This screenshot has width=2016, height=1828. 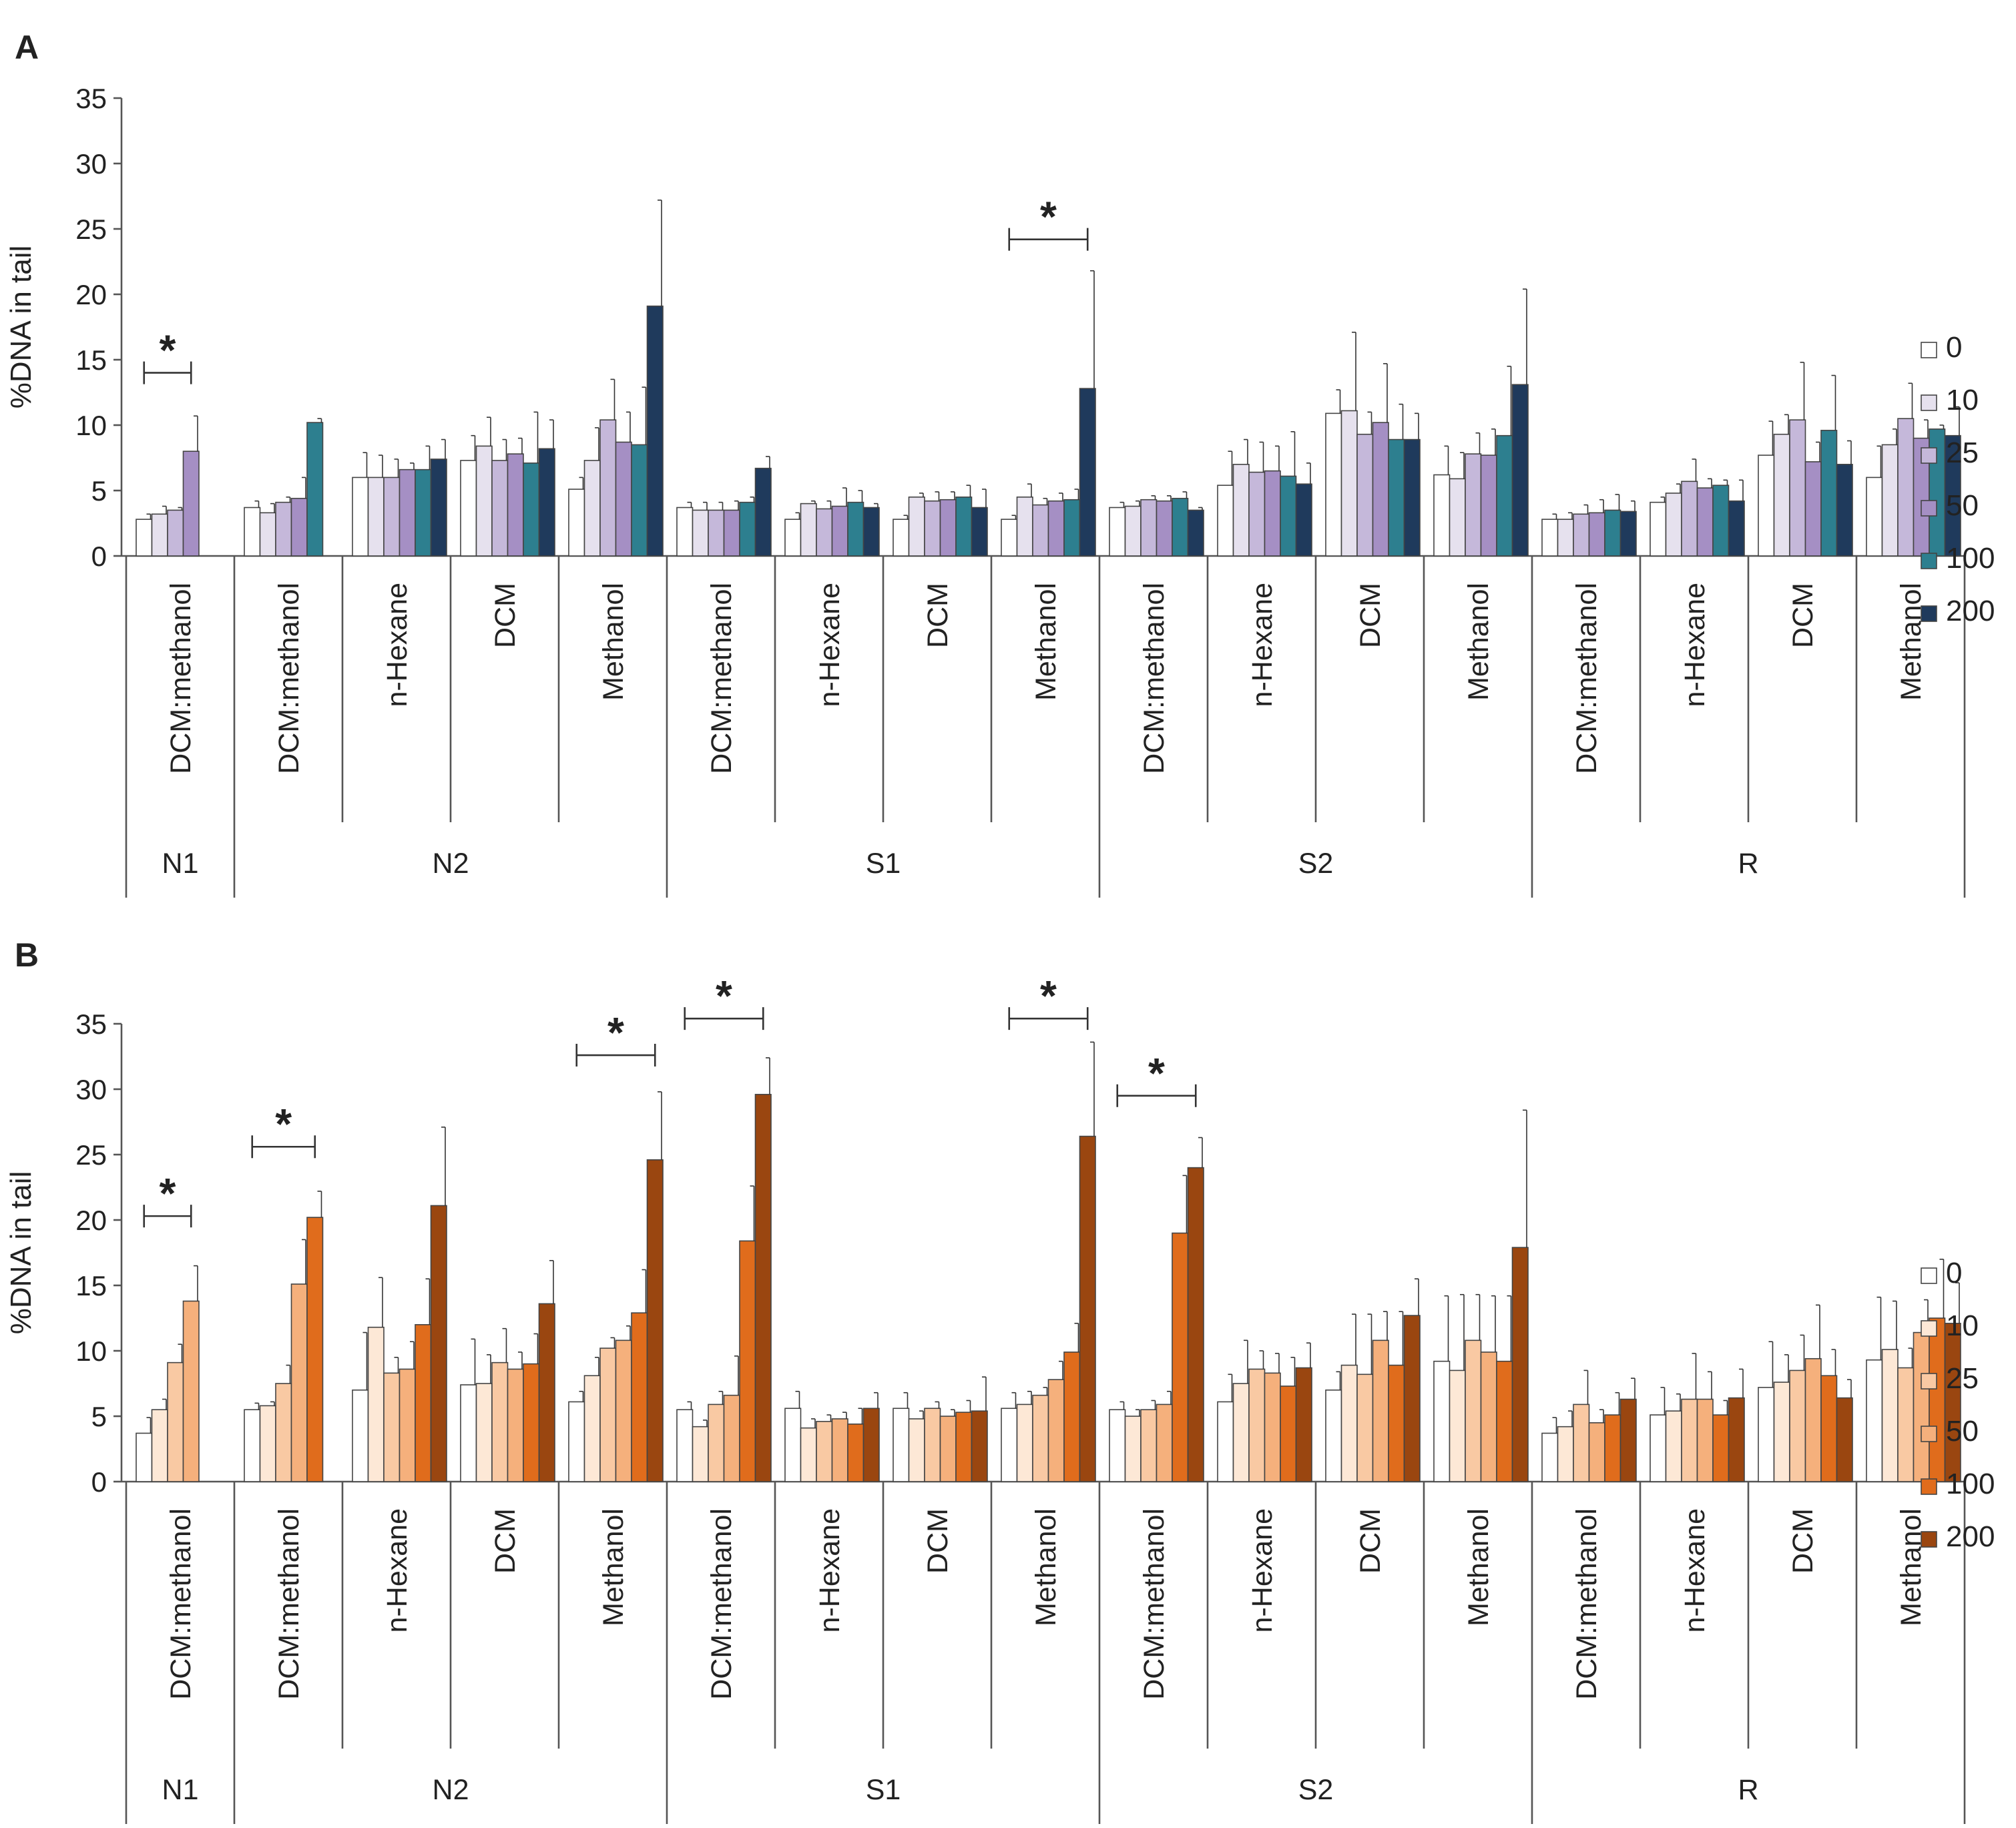 I want to click on legend-label: 100, so click(x=1971, y=558).